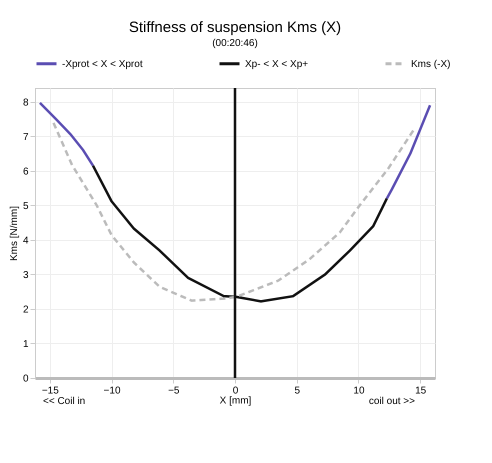 Image resolution: width=492 pixels, height=463 pixels. Describe the element at coordinates (174, 391) in the screenshot. I see `x-tick-label: −5` at that location.